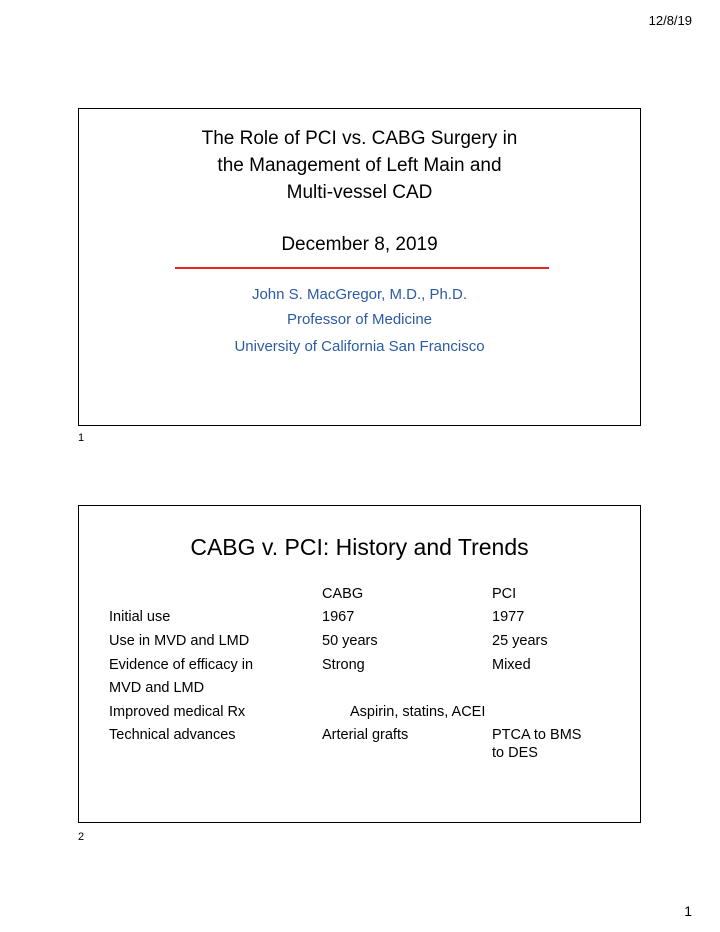 The height and width of the screenshot is (932, 720). What do you see at coordinates (688, 911) in the screenshot?
I see `page-number: 1` at bounding box center [688, 911].